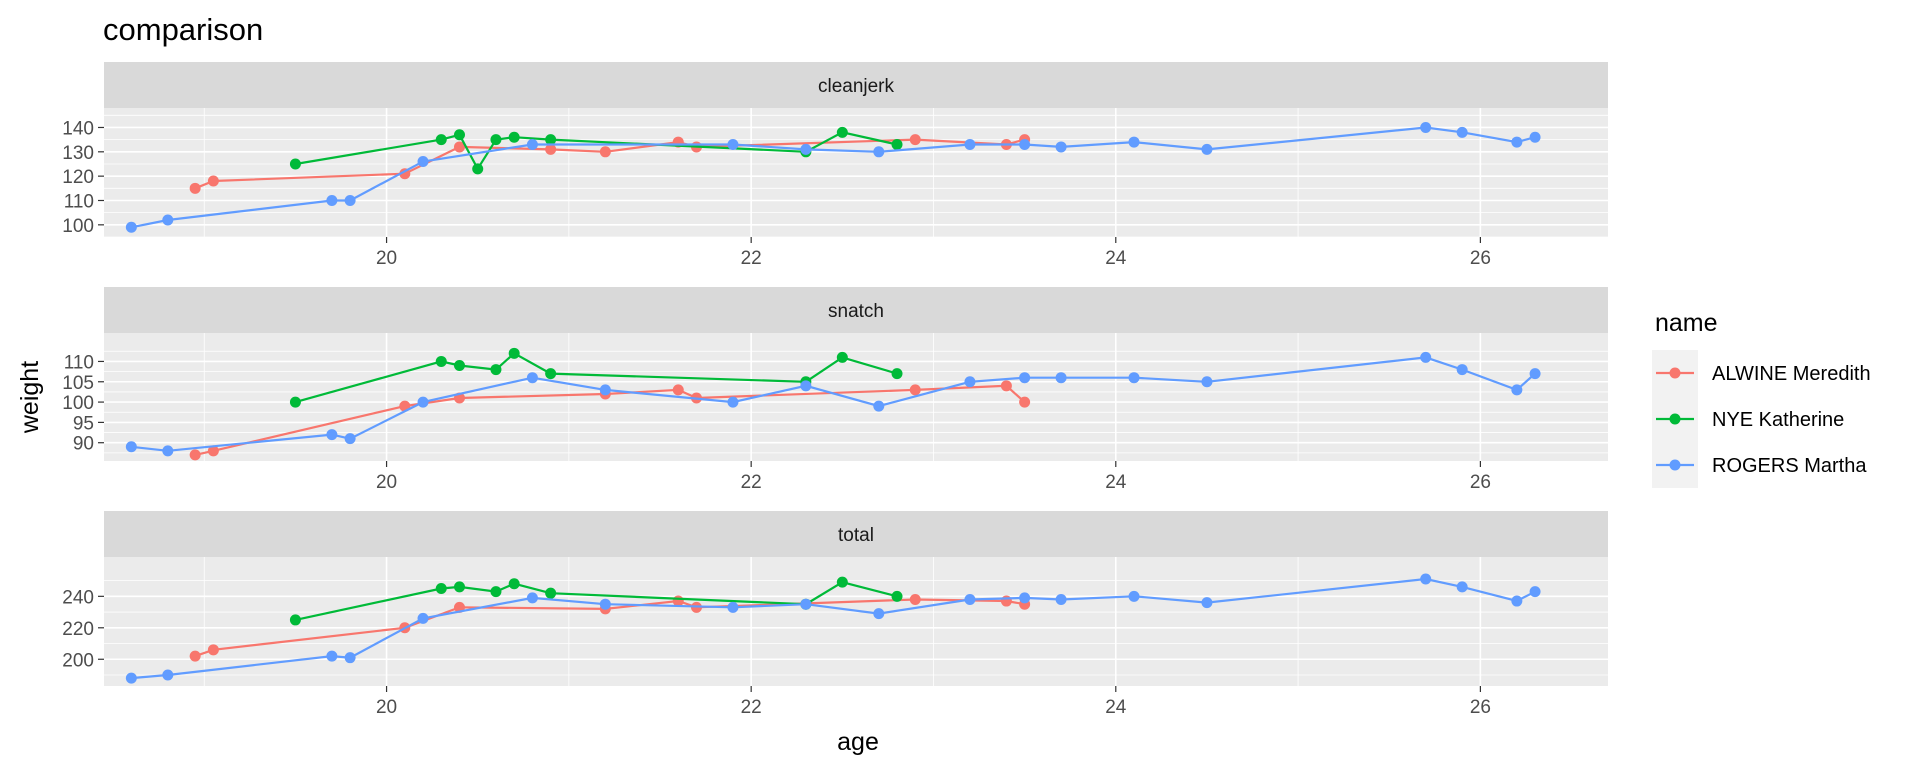 The image size is (1920, 768). Describe the element at coordinates (83, 444) in the screenshot. I see `y-tick-label: 90` at that location.